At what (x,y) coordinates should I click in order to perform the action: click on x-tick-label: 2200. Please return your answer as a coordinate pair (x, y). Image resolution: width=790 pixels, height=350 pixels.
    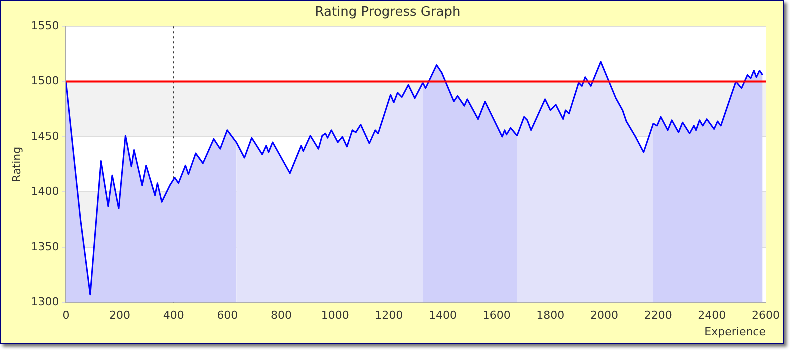
    Looking at the image, I should click on (658, 315).